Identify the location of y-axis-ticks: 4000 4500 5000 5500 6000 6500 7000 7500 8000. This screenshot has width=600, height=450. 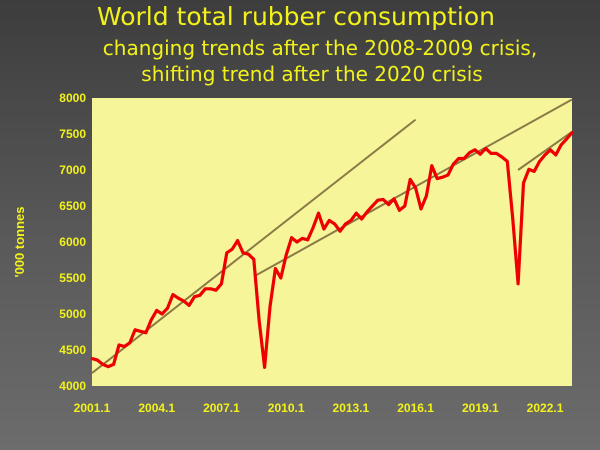
(72, 242).